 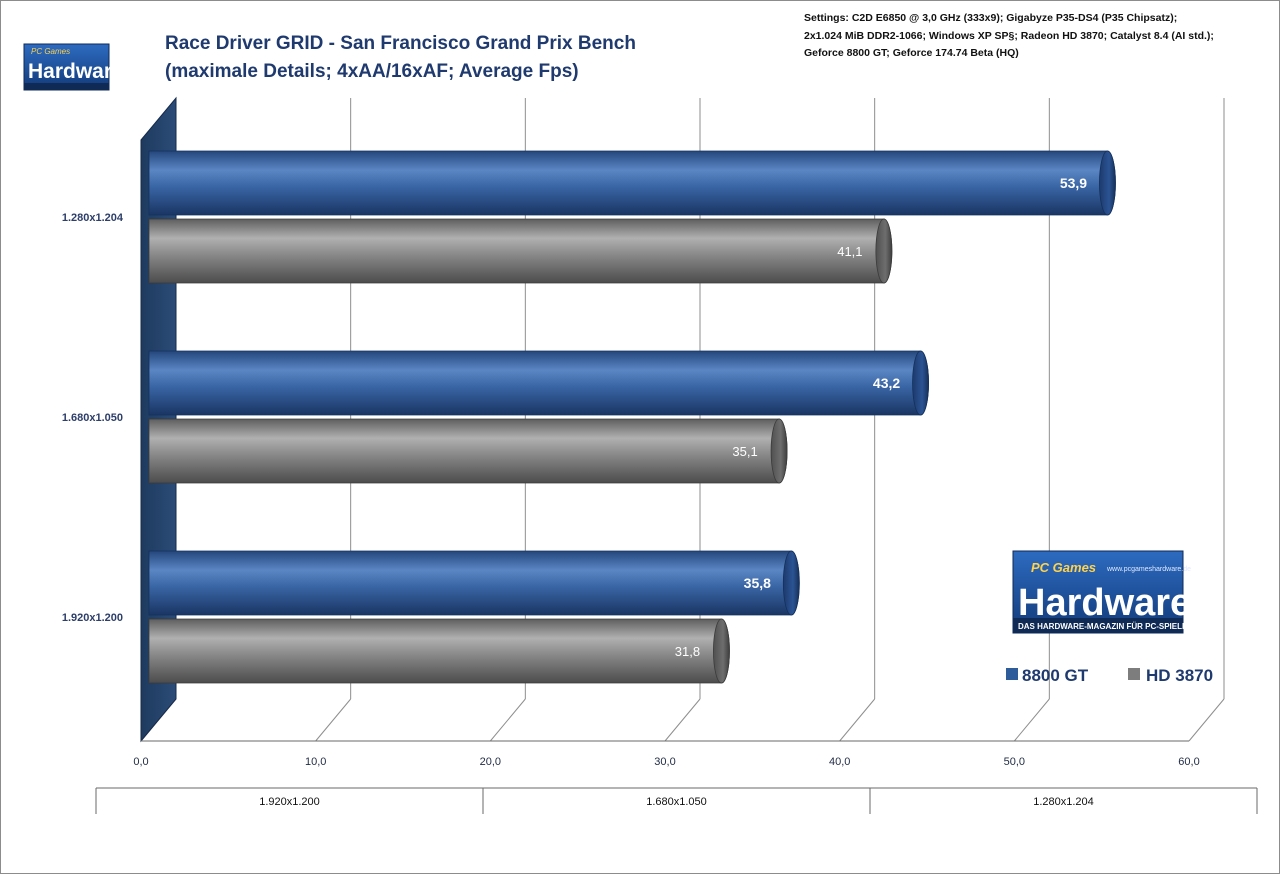 I want to click on x-tick-label-0: 0,0, so click(x=140, y=762).